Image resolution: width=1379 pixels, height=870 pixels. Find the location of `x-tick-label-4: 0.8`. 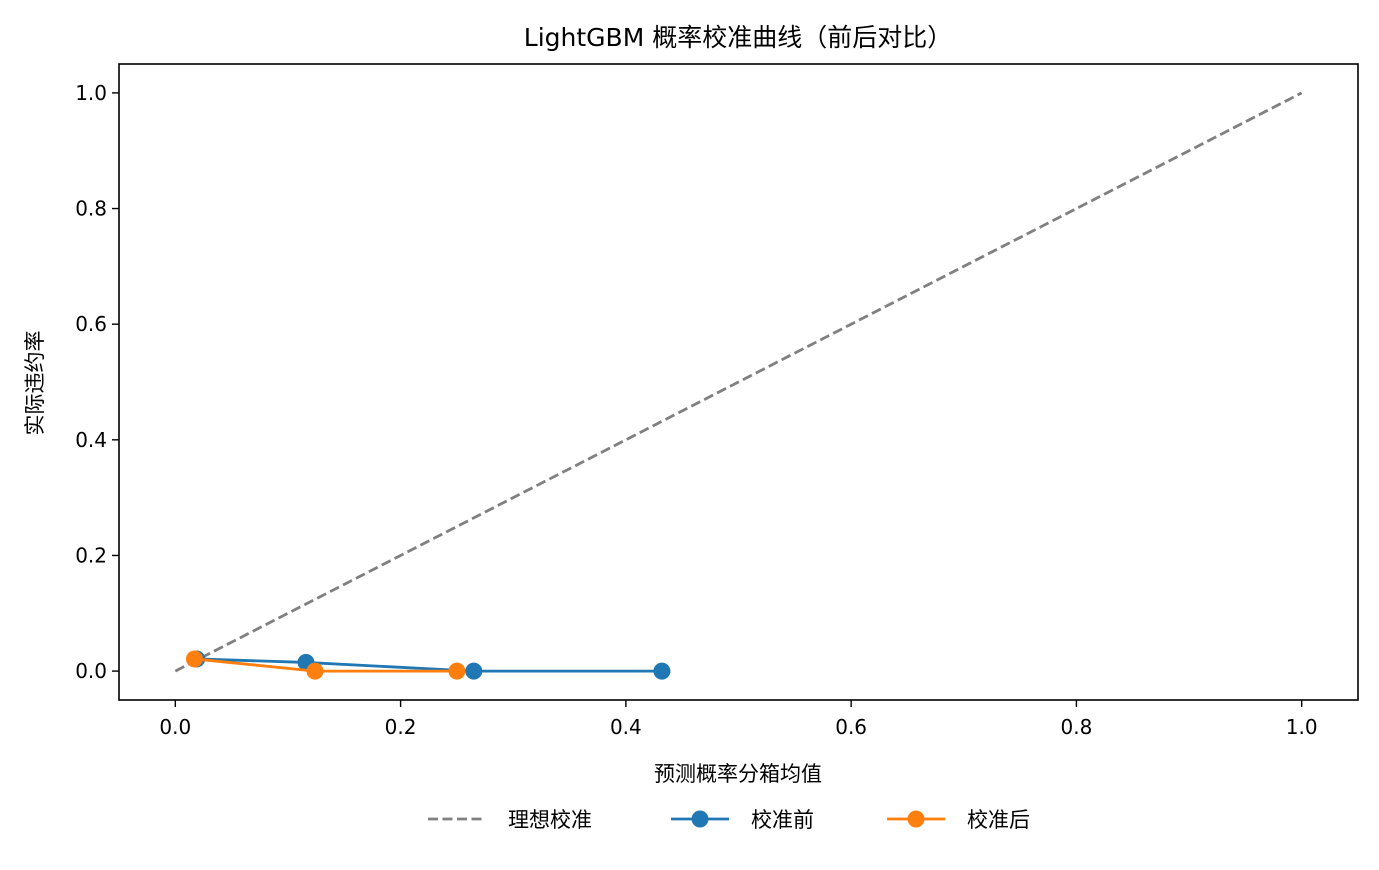

x-tick-label-4: 0.8 is located at coordinates (1077, 727).